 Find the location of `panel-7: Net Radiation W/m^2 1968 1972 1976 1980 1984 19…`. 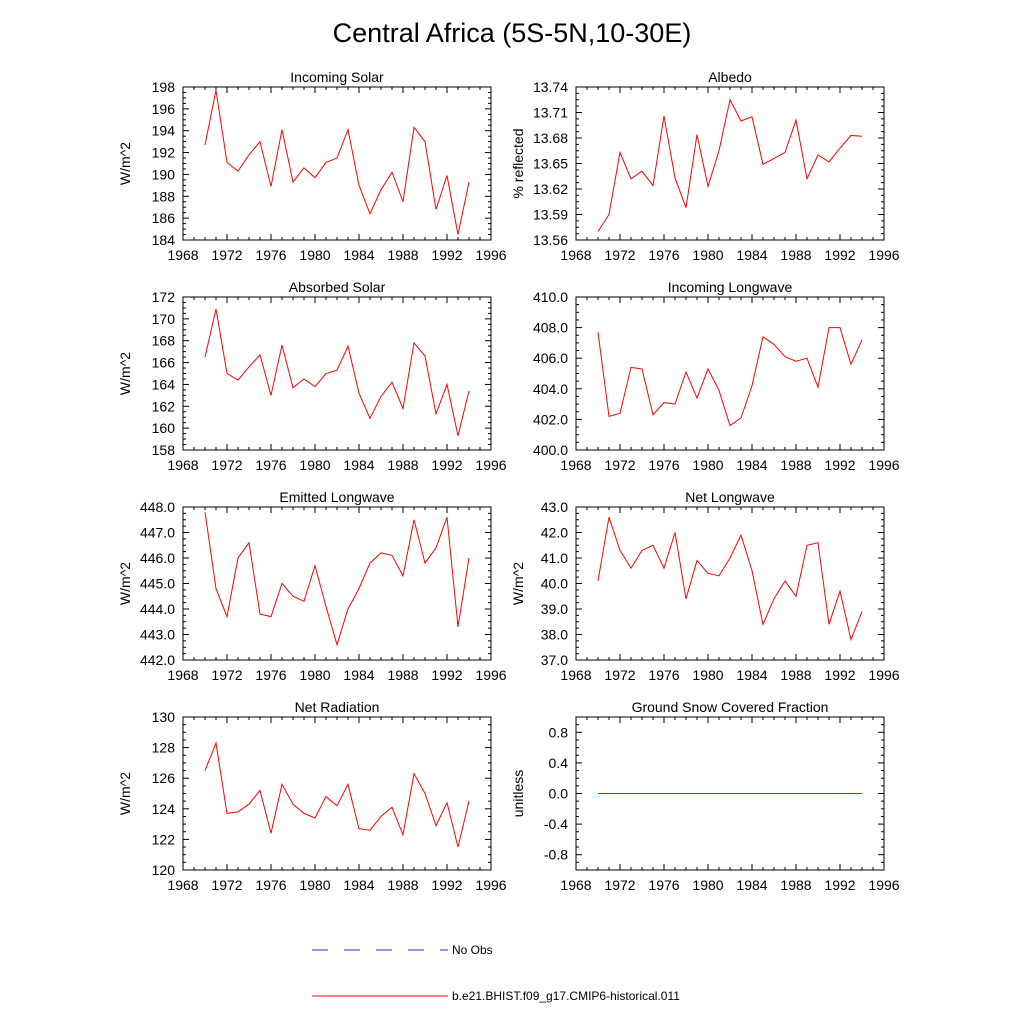

panel-7: Net Radiation W/m^2 1968 1972 1976 1980 1984 19… is located at coordinates (312, 796).